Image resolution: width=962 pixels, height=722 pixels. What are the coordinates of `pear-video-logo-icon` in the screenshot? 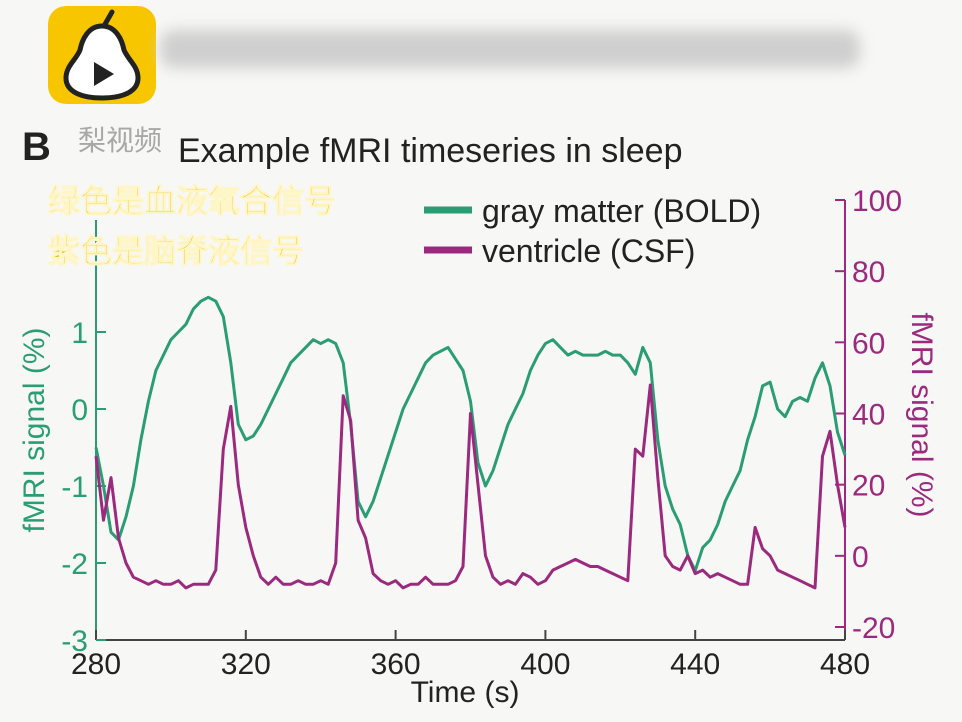 It's located at (102, 55).